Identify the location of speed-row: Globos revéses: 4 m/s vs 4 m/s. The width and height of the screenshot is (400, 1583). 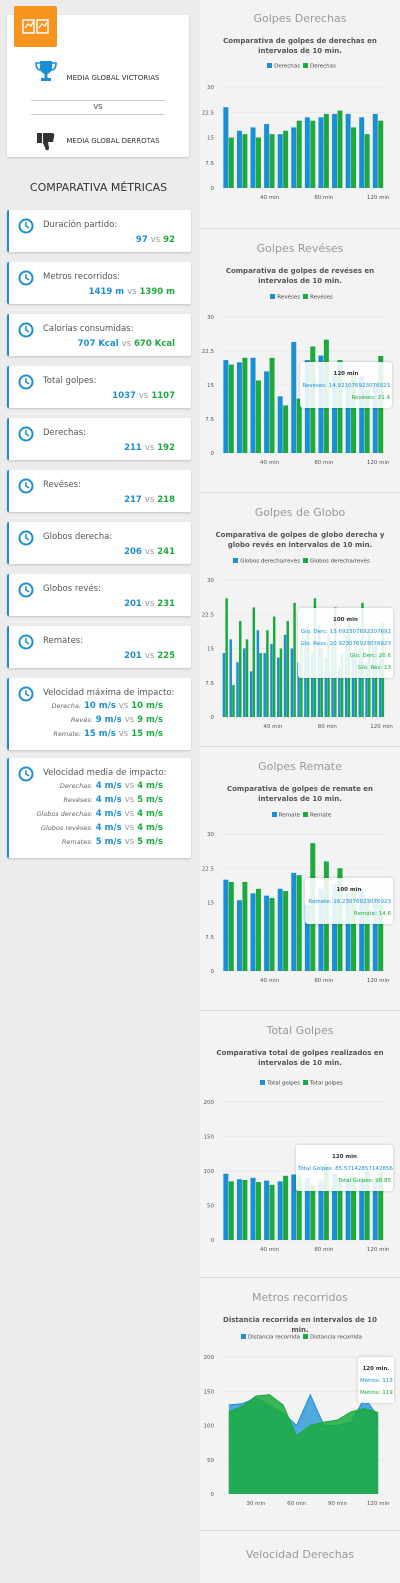
(102, 828).